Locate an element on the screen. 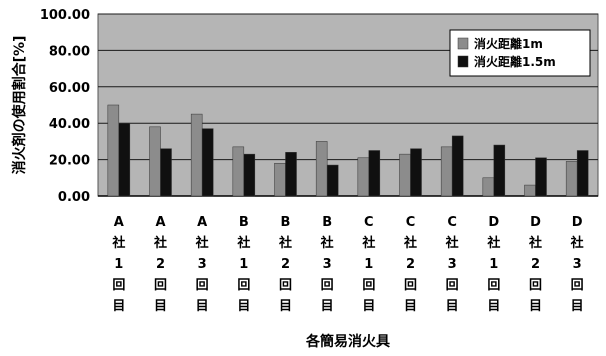  x-category-label: D社 3 回目 is located at coordinates (577, 264).